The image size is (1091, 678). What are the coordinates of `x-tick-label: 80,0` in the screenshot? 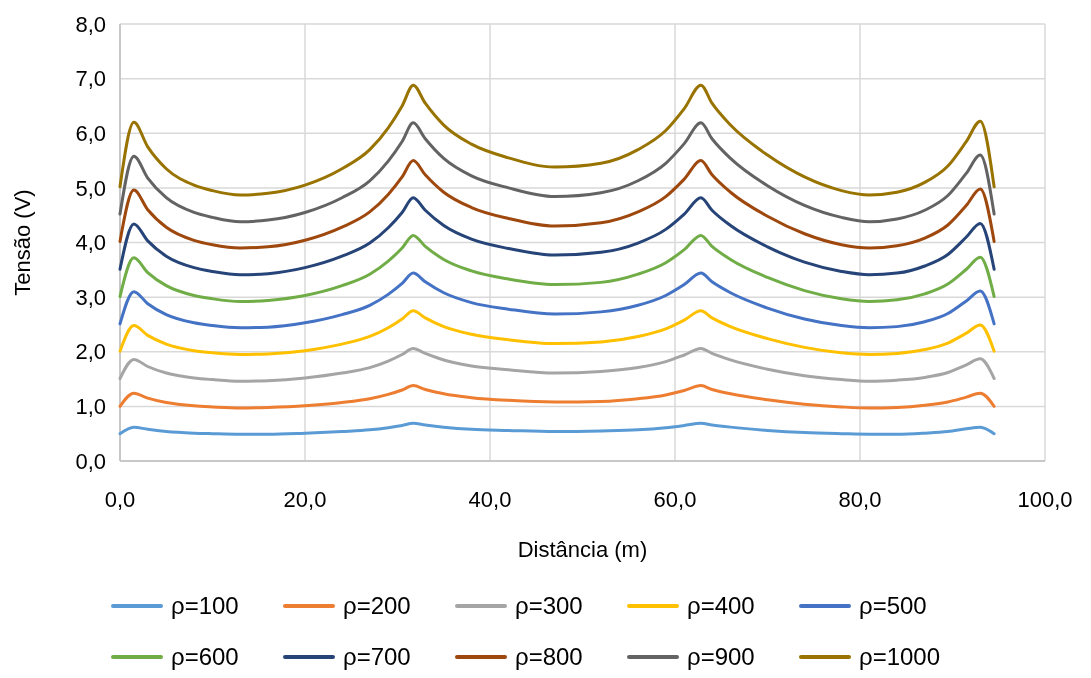 It's located at (860, 499).